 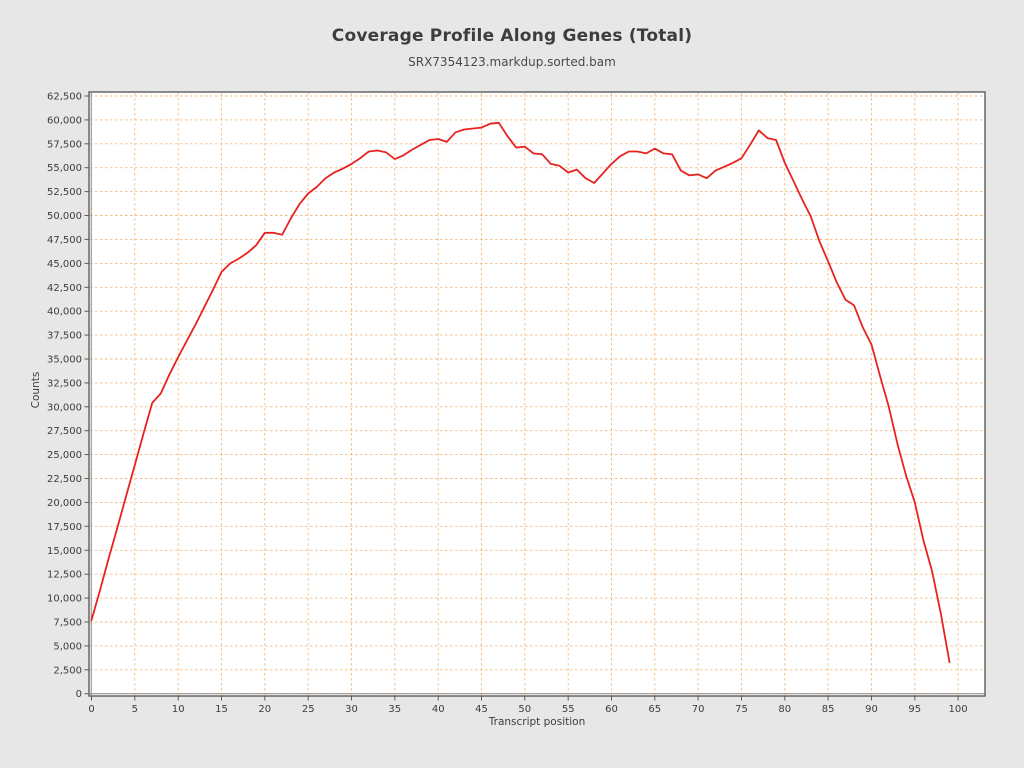 What do you see at coordinates (64, 431) in the screenshot?
I see `y-tick-label: 27,500` at bounding box center [64, 431].